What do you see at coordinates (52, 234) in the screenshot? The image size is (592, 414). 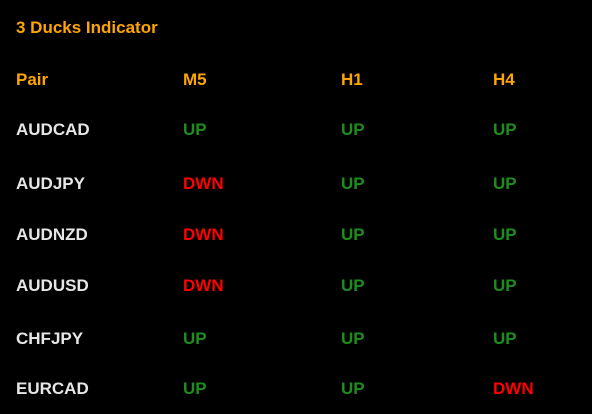 I see `pair-label: AUDNZD` at bounding box center [52, 234].